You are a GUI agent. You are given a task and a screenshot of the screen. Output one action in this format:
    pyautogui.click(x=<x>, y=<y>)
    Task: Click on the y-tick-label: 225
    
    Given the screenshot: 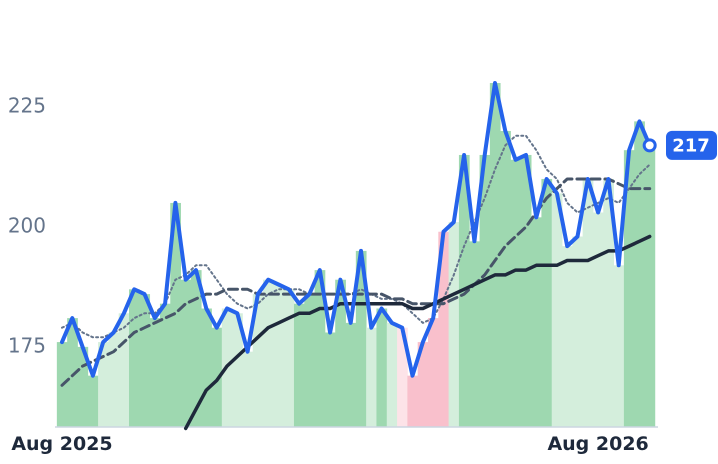 What is the action you would take?
    pyautogui.click(x=27, y=105)
    